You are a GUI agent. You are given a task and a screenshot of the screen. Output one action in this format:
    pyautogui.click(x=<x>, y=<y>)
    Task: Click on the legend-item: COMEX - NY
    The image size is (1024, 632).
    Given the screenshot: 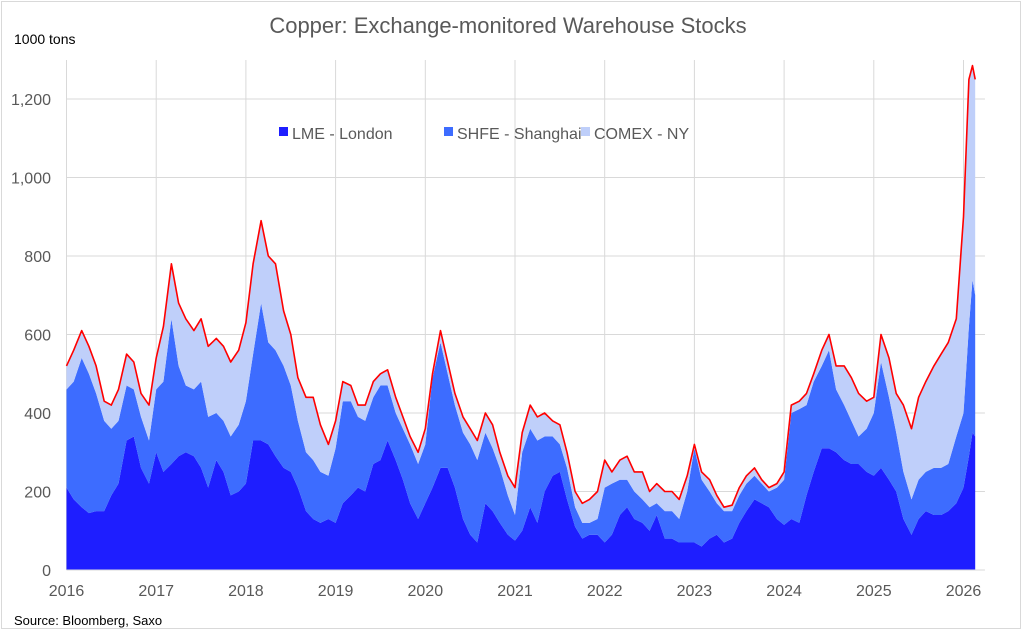 What is the action you would take?
    pyautogui.click(x=635, y=134)
    